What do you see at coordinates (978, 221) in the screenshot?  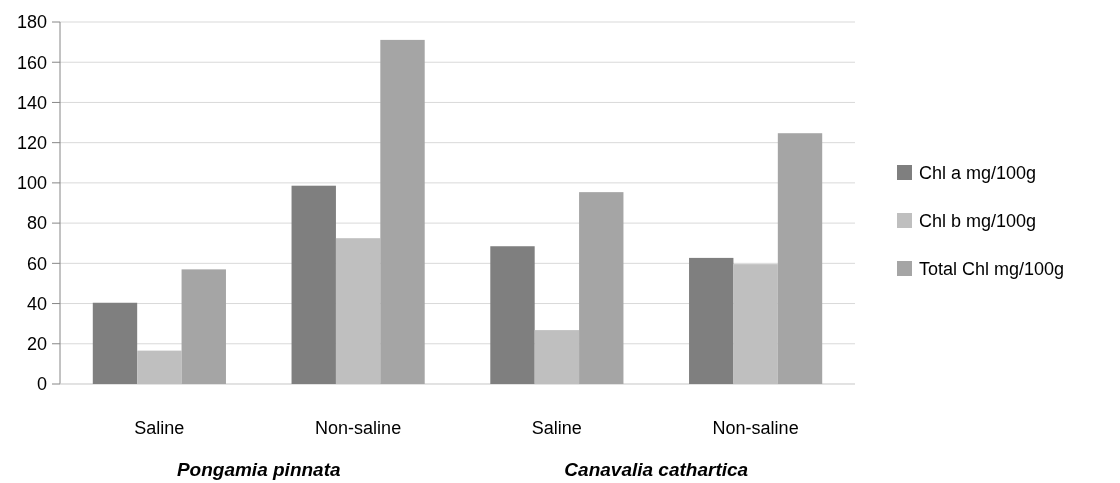 I see `legend-label: Chl b mg/100g` at bounding box center [978, 221].